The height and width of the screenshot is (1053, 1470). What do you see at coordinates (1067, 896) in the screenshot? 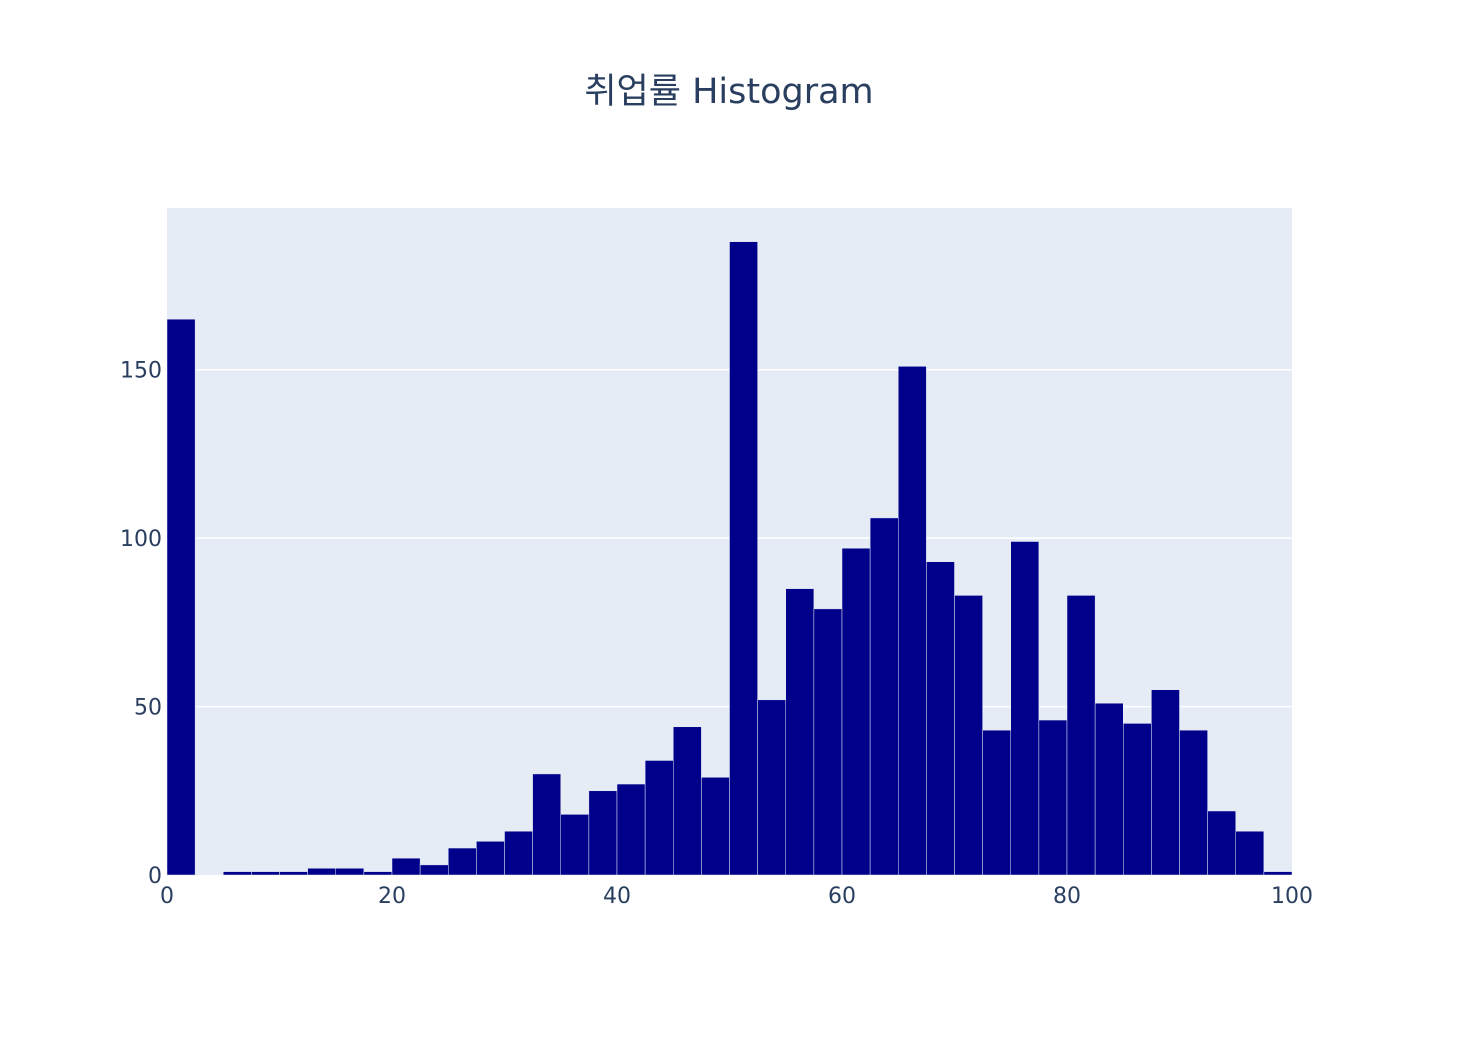
I see `x-tick-label: 80` at bounding box center [1067, 896].